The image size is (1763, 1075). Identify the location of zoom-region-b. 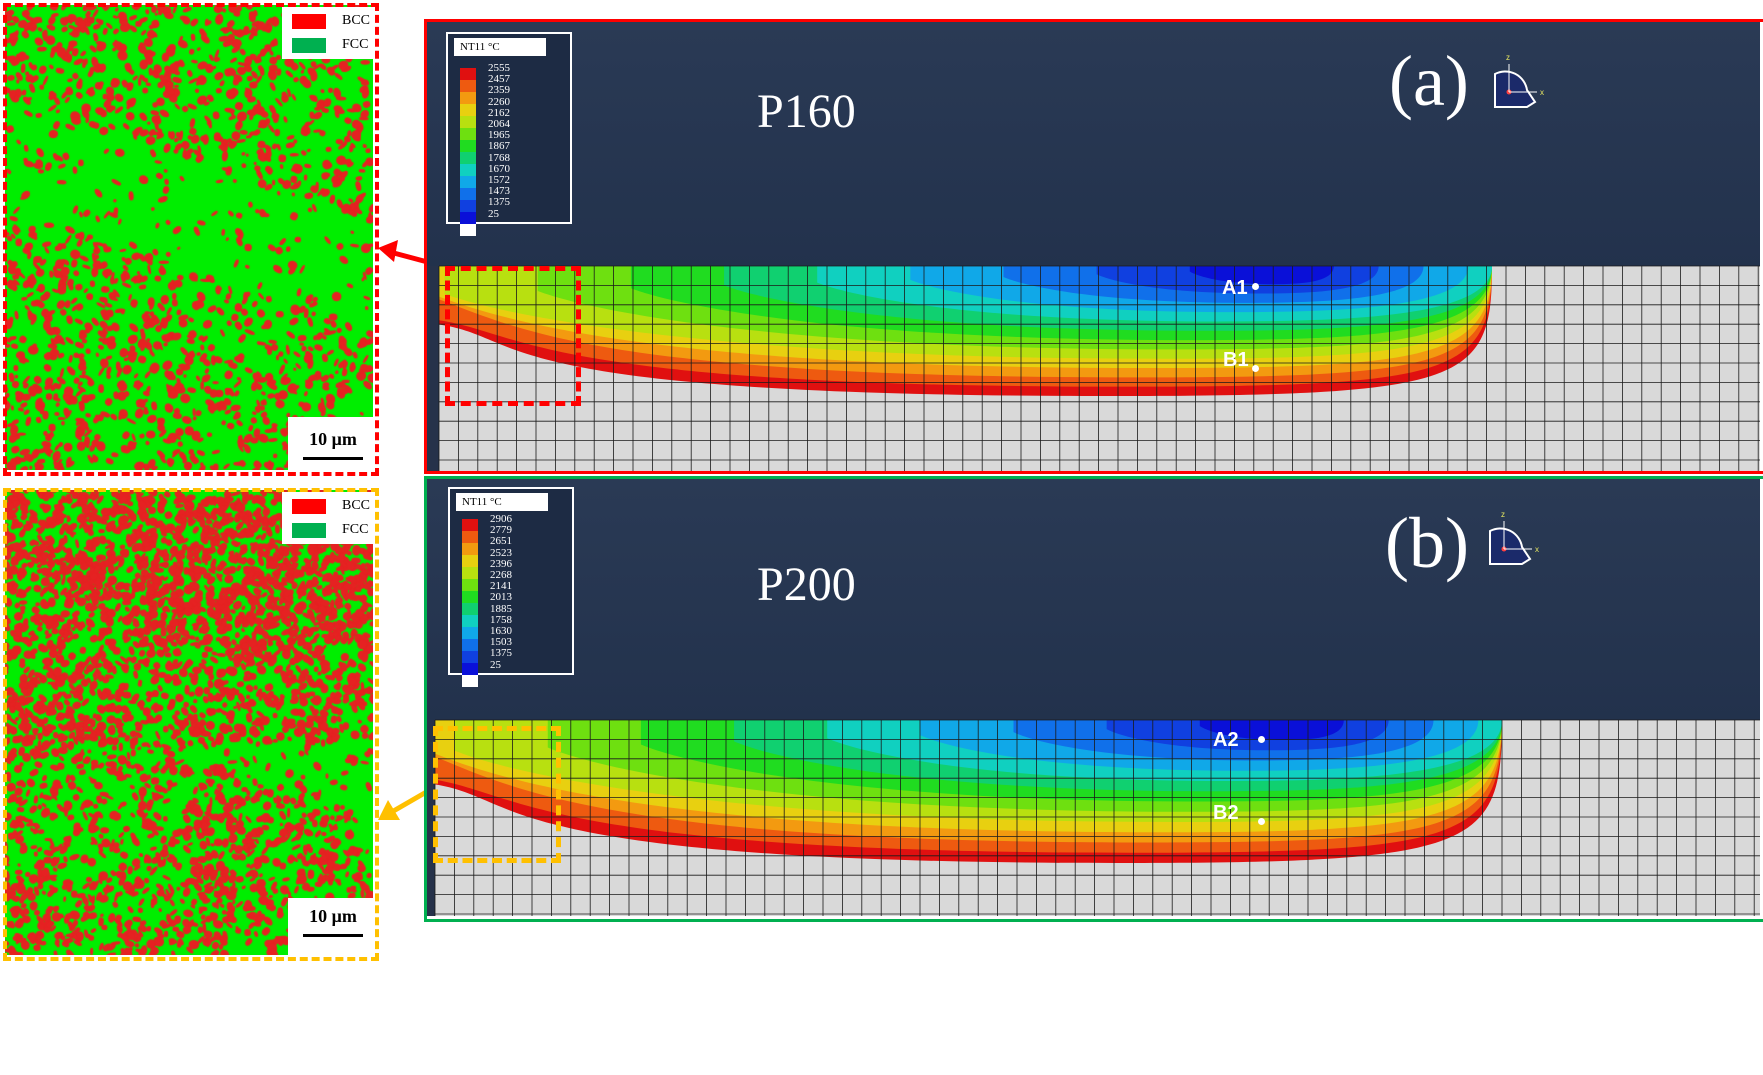
(497, 794).